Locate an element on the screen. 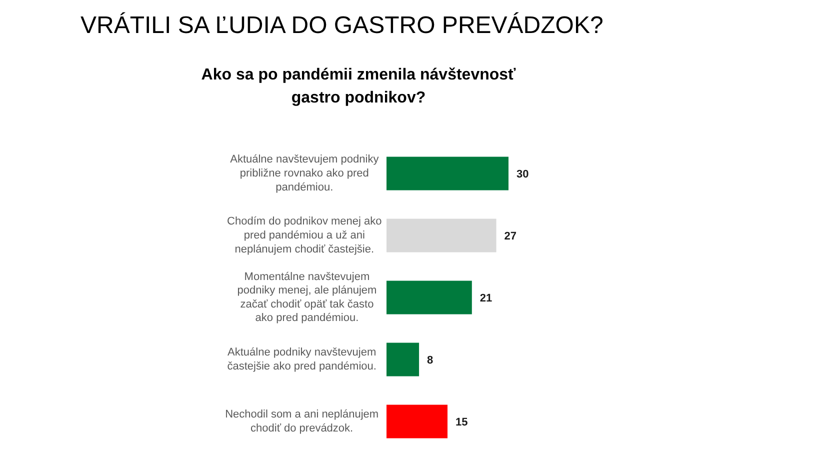 This screenshot has height=463, width=825. chart-subtitle: Ako sa po pandémii zmenila návštevnosť gastro podnikov? is located at coordinates (358, 86).